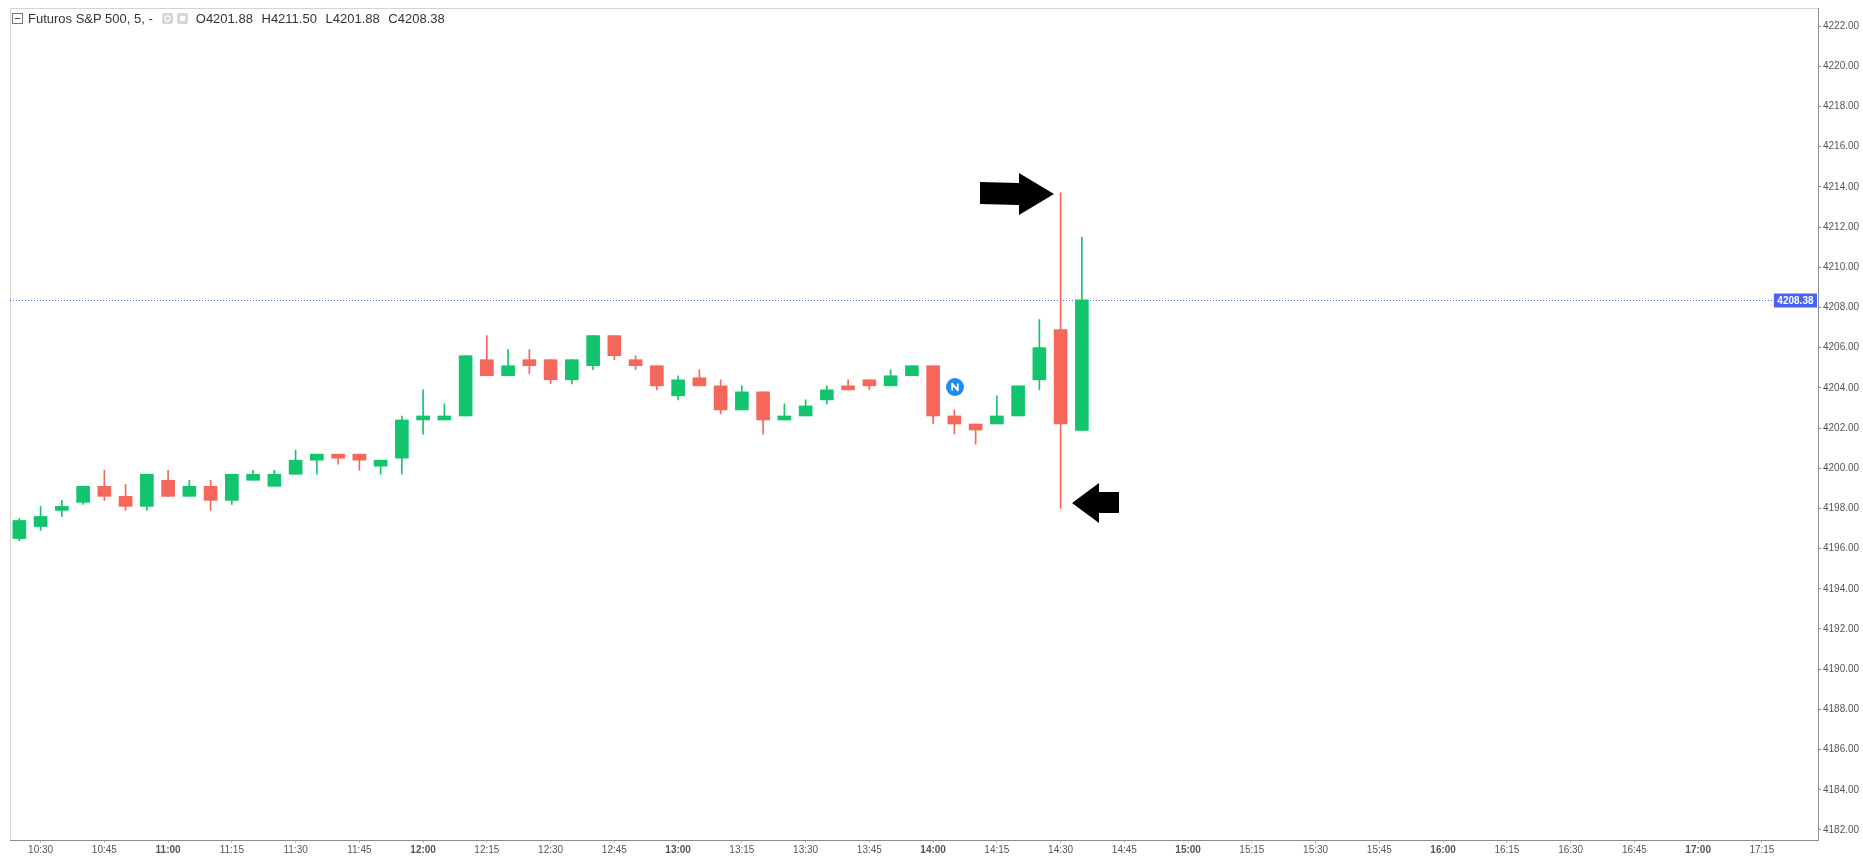 This screenshot has width=1863, height=856. Describe the element at coordinates (1379, 849) in the screenshot. I see `x-tick-label: 15:45` at that location.